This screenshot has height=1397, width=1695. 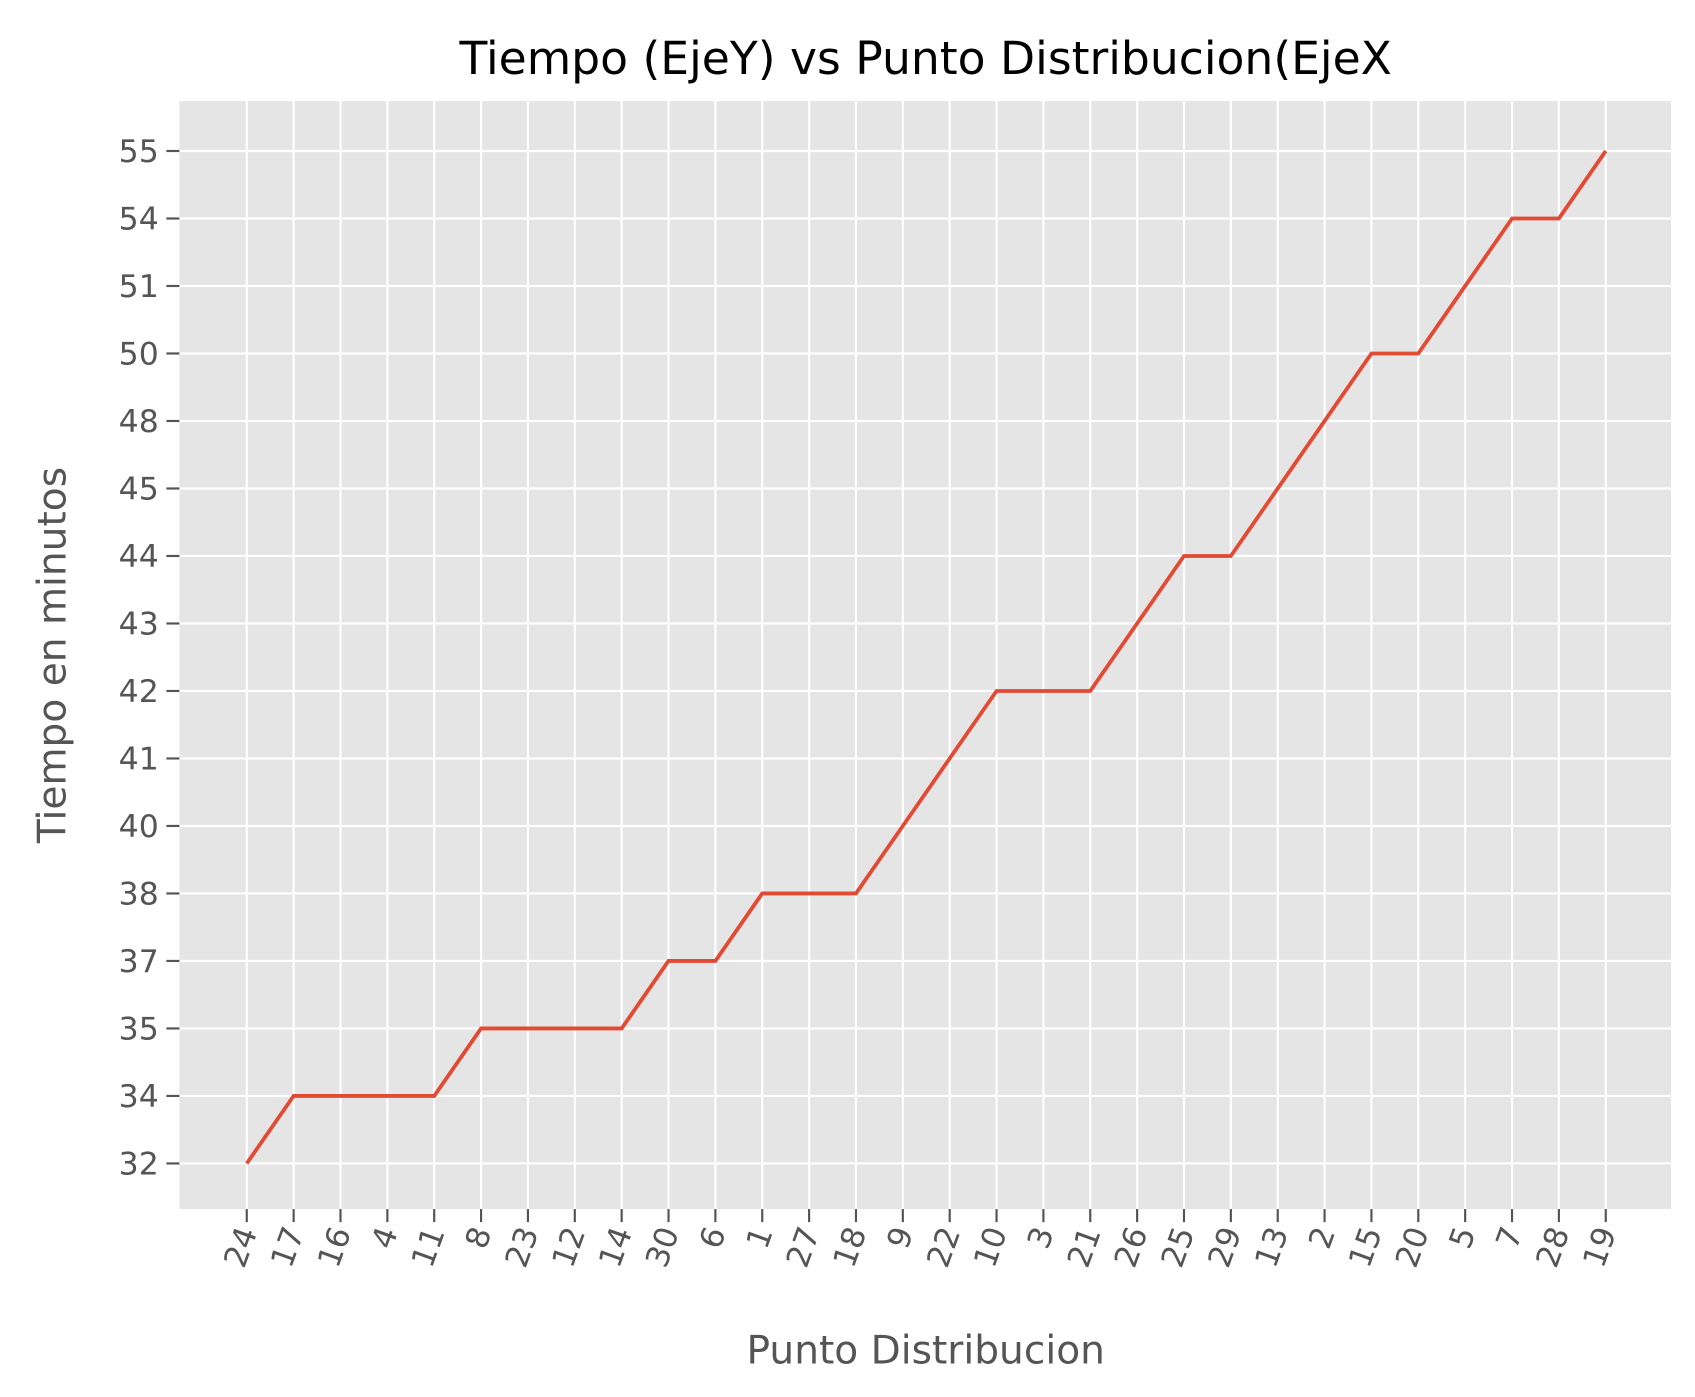 What do you see at coordinates (139, 759) in the screenshot?
I see `y-tick-label: 41` at bounding box center [139, 759].